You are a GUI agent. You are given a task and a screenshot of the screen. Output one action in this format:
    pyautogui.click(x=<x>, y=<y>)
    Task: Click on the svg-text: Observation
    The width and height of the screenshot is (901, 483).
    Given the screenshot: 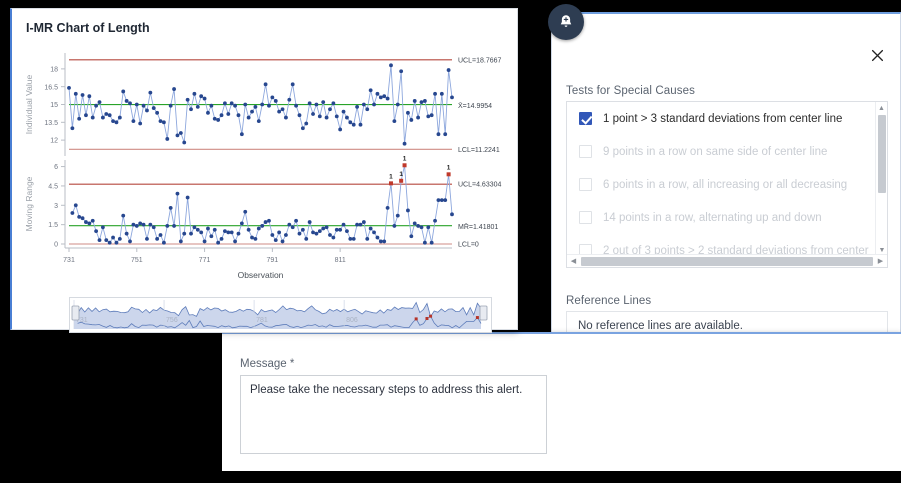 What is the action you would take?
    pyautogui.click(x=261, y=275)
    